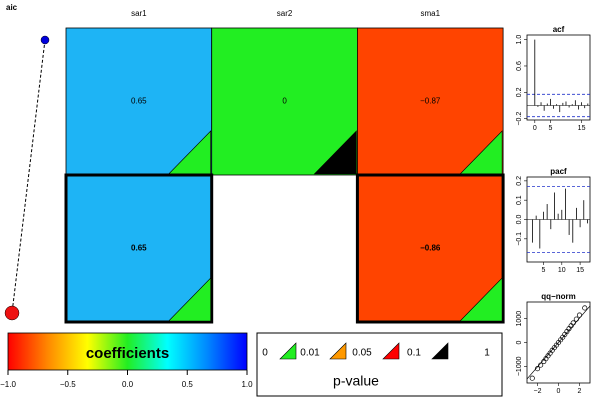  What do you see at coordinates (519, 40) in the screenshot?
I see `y-tick-label: 1.0` at bounding box center [519, 40].